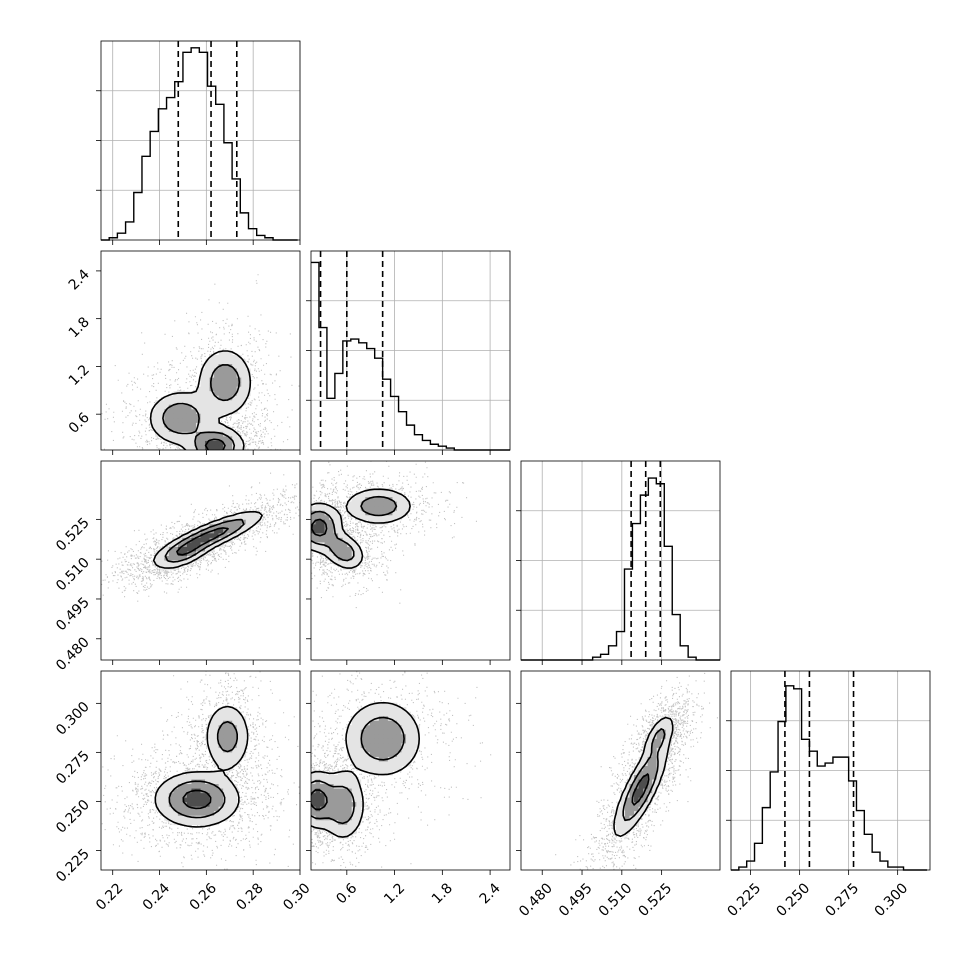 The image size is (970, 970). Describe the element at coordinates (73, 866) in the screenshot. I see `y-tick-label: 0.225` at that location.